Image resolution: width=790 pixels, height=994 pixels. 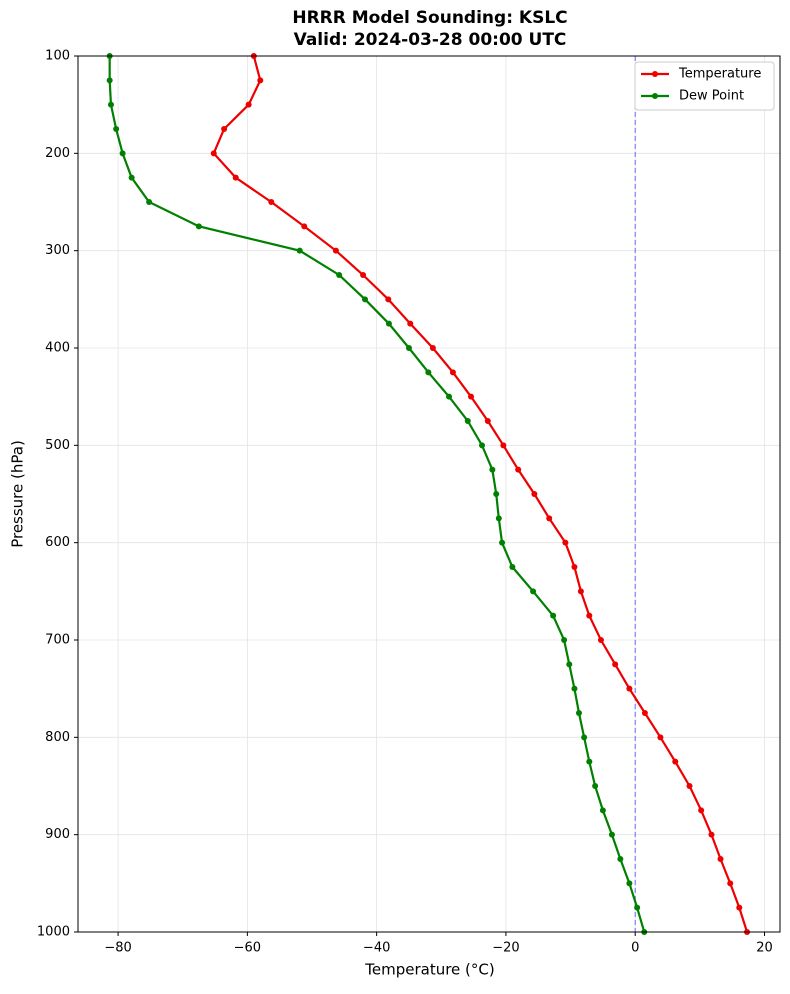 I want to click on y-tick-label: 300, so click(x=57, y=250).